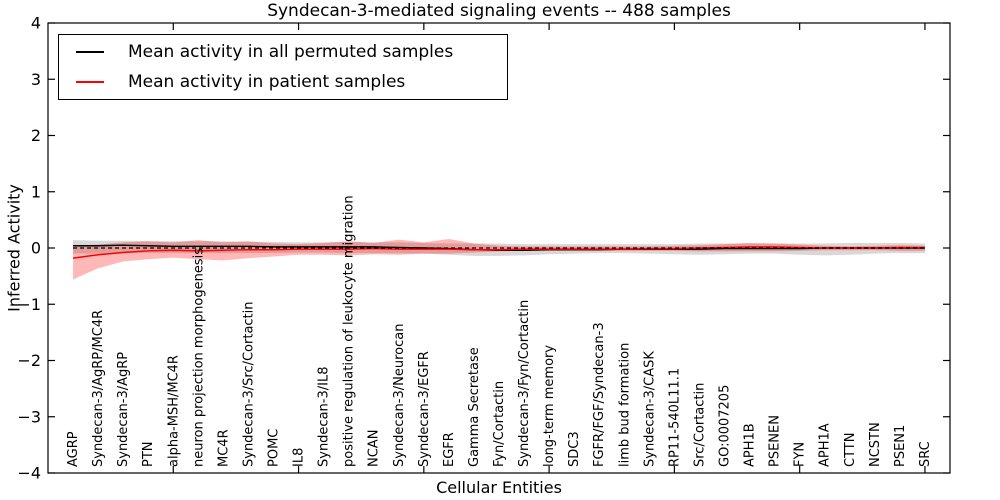 Image resolution: width=1000 pixels, height=500 pixels. I want to click on black-line-sample-icon, so click(90, 52).